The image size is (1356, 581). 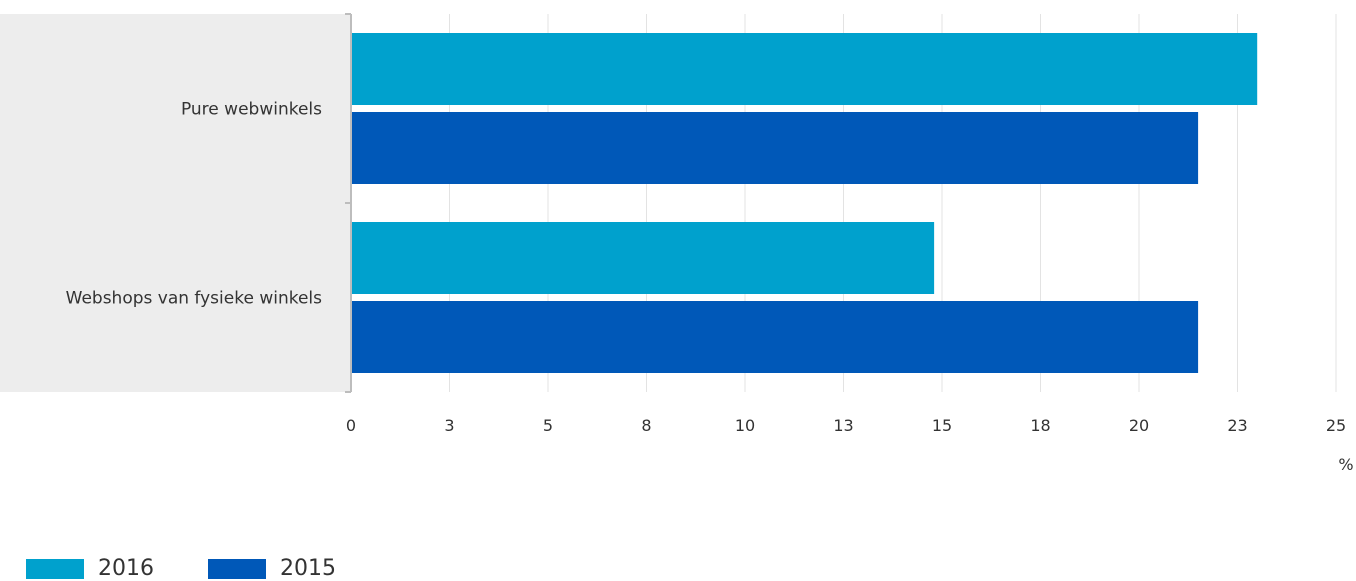 I want to click on x-tick-label: 10, so click(x=745, y=425).